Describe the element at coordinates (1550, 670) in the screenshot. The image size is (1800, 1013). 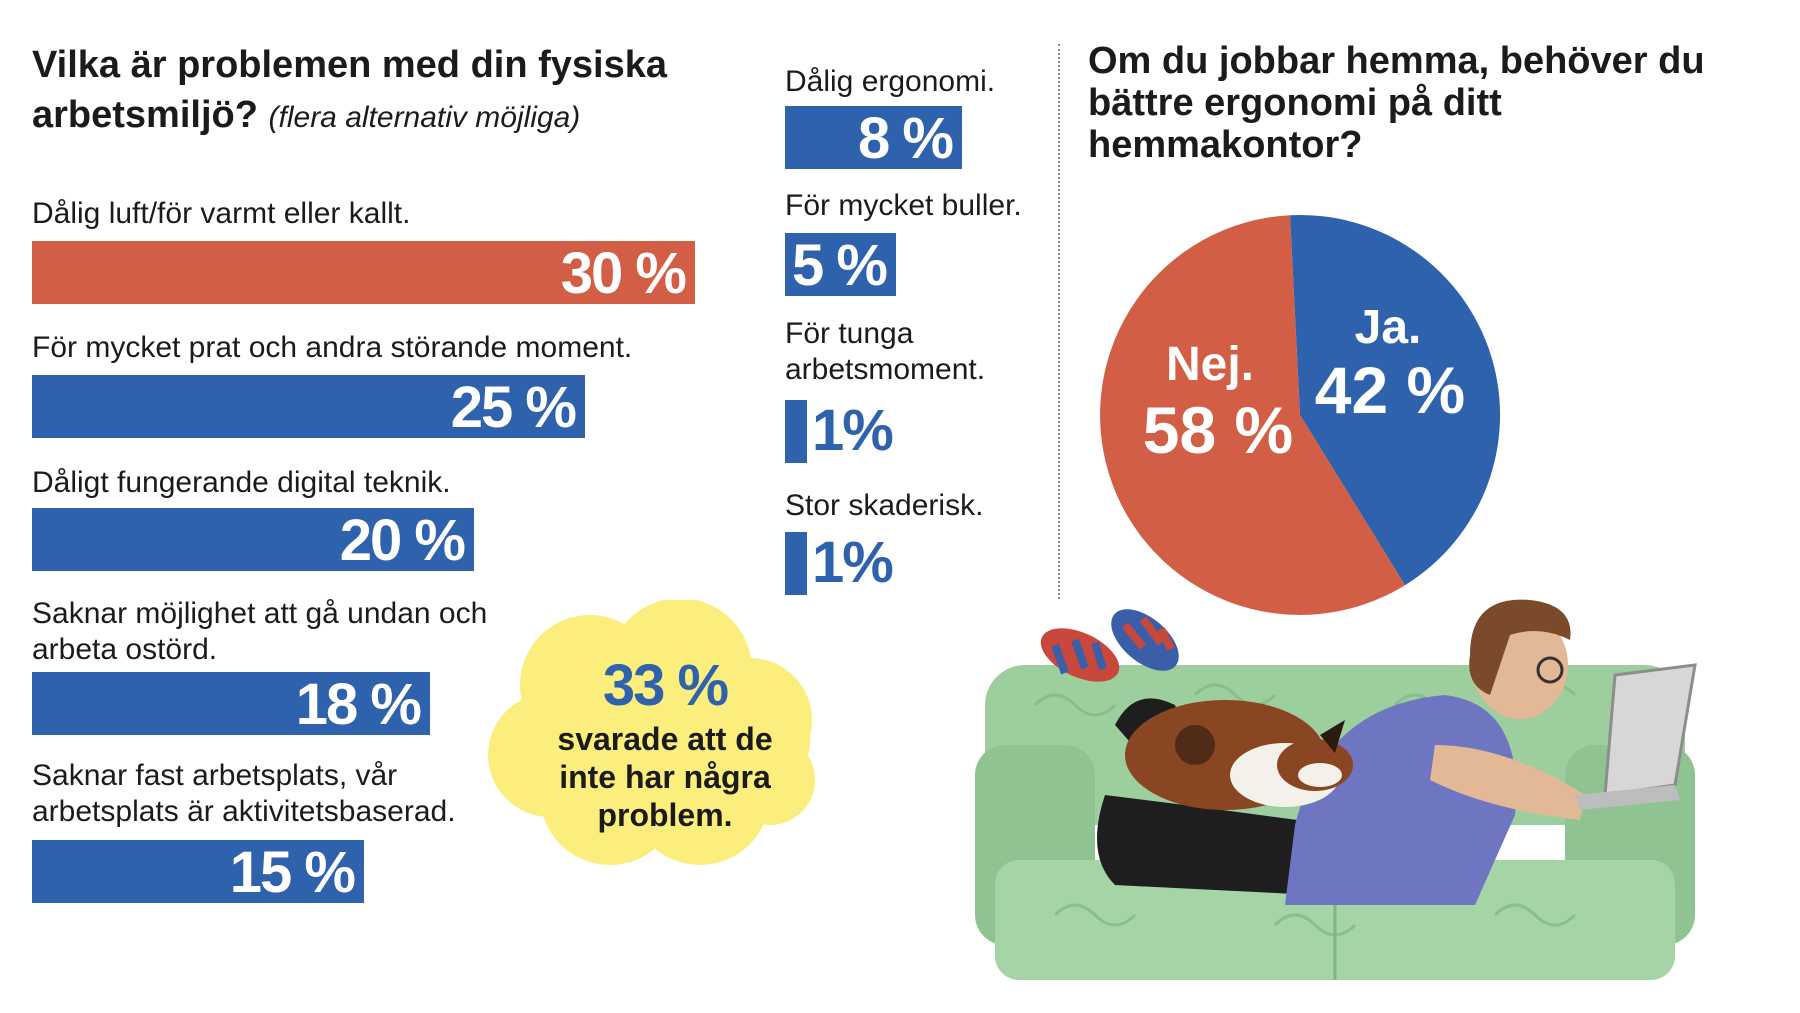
I see `glasses` at that location.